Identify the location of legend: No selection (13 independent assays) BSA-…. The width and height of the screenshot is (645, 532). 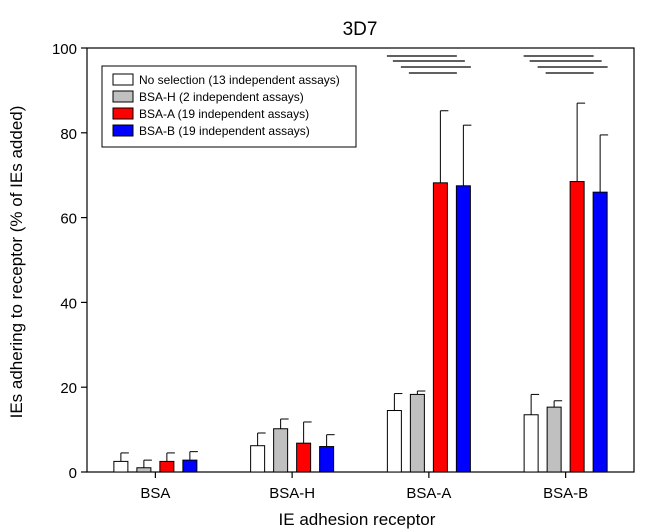
(229, 106).